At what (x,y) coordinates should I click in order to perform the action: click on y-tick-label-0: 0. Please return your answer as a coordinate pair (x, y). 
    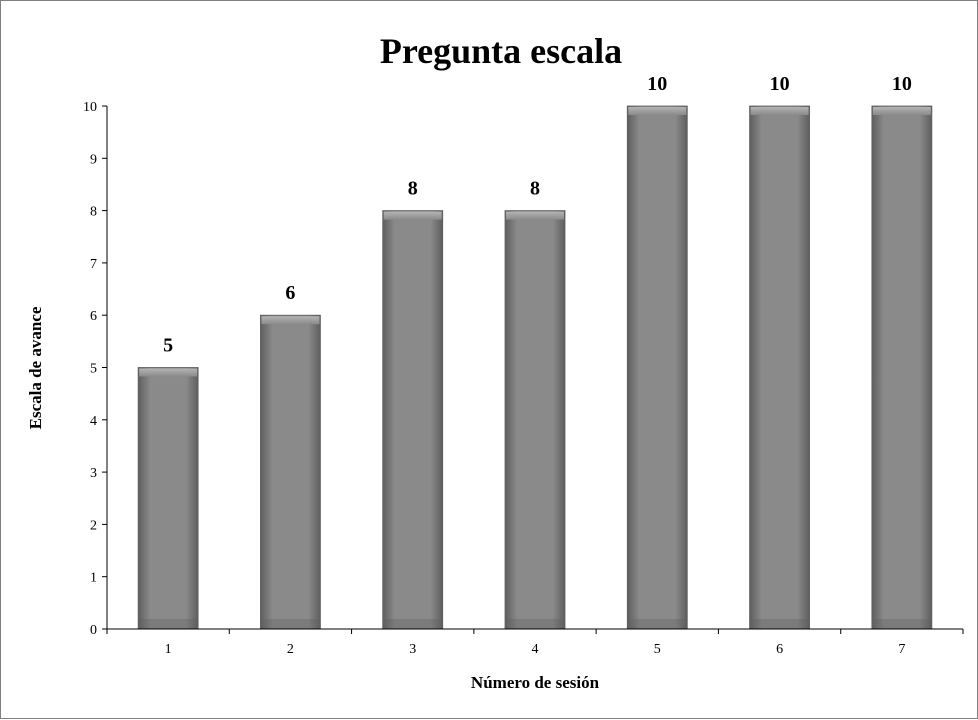
    Looking at the image, I should click on (93, 630).